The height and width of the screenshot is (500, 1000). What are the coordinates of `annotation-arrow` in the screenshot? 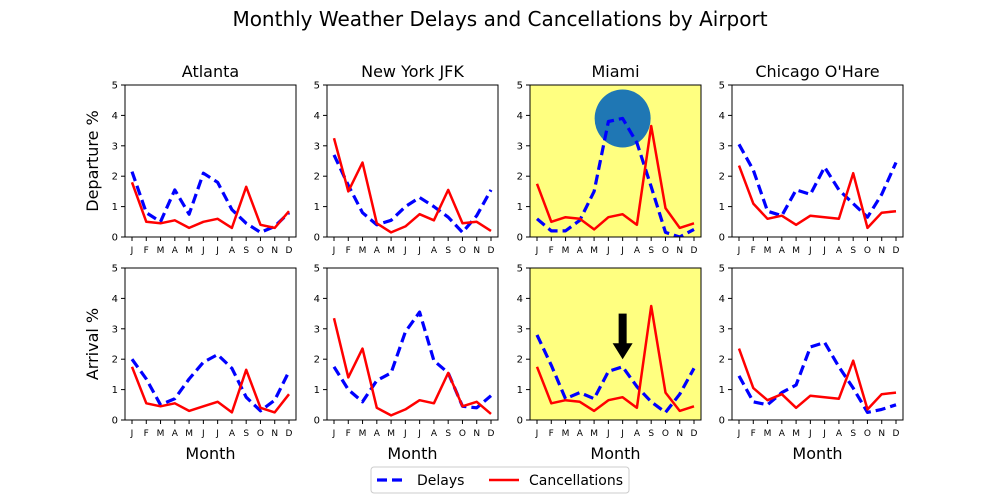 It's located at (622, 336).